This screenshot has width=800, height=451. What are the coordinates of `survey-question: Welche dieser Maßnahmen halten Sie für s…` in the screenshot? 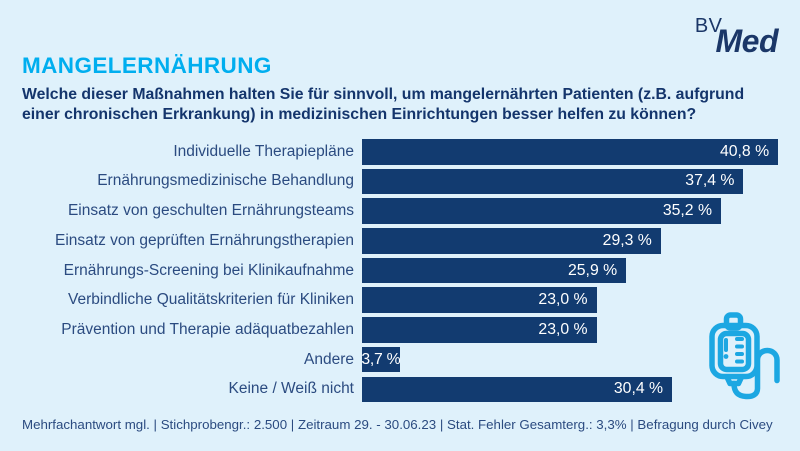 It's located at (383, 105).